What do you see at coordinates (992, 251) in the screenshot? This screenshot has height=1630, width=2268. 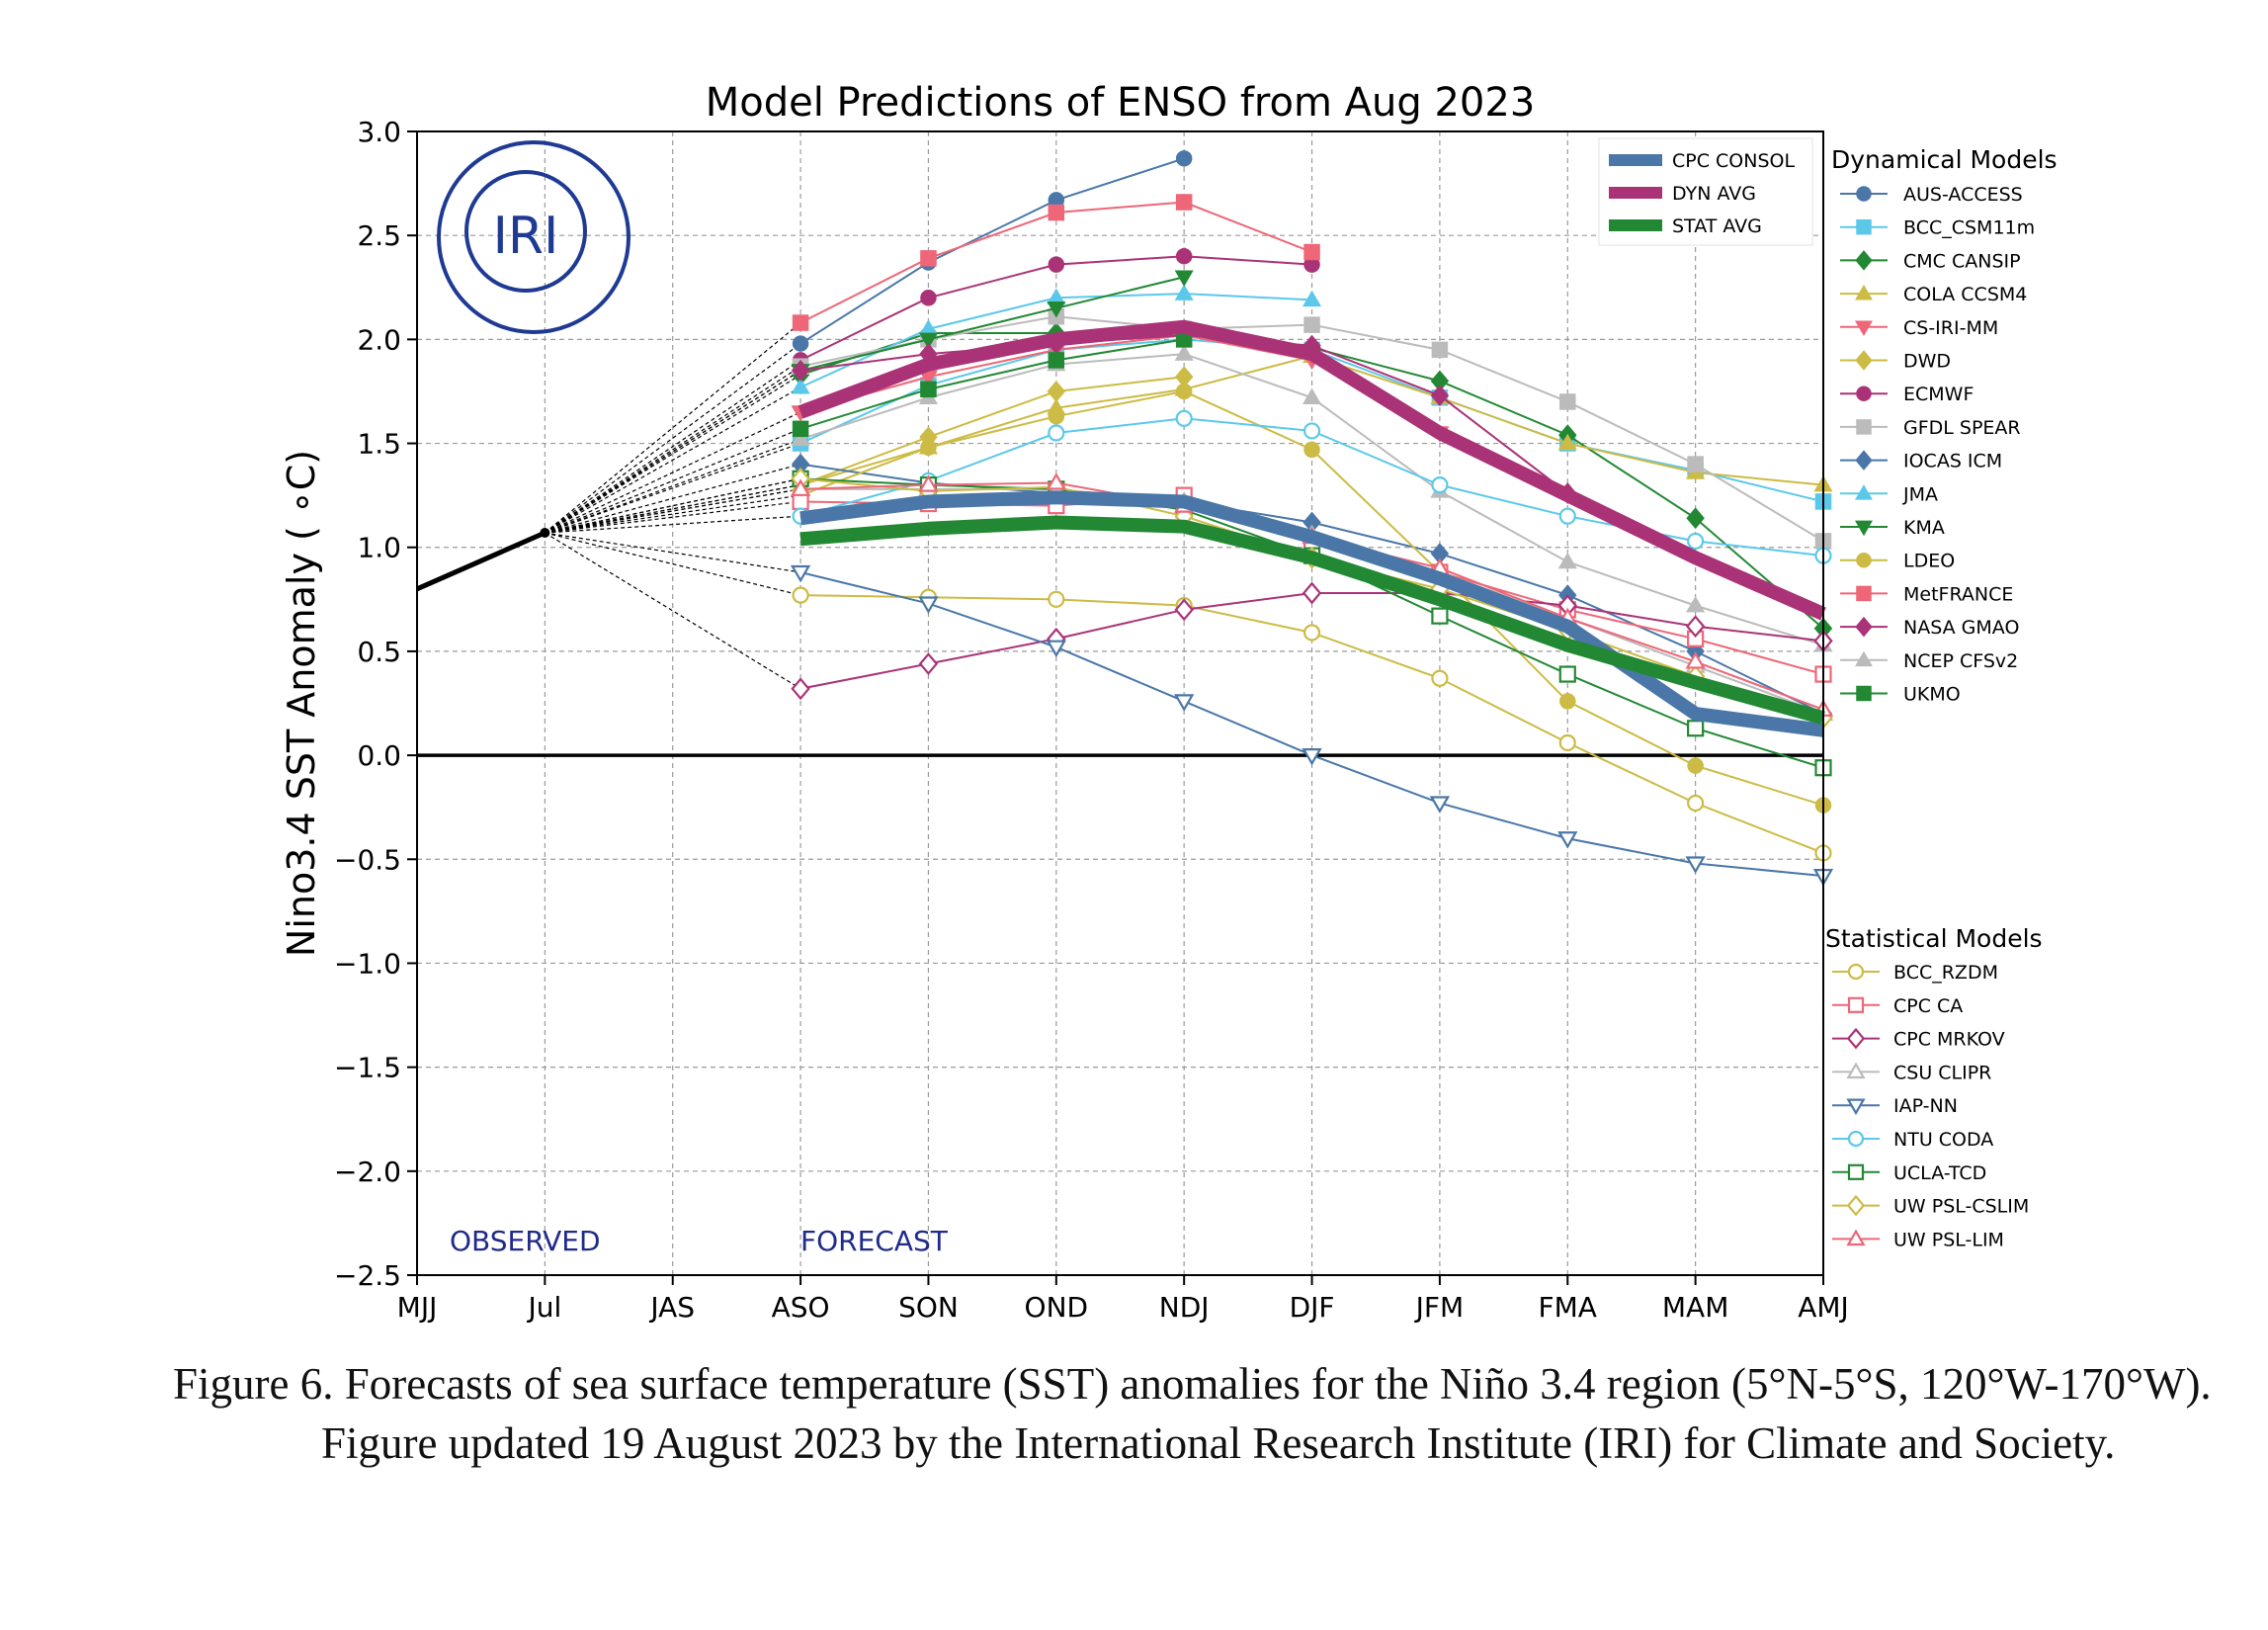 I see `series-line-aus-access` at bounding box center [992, 251].